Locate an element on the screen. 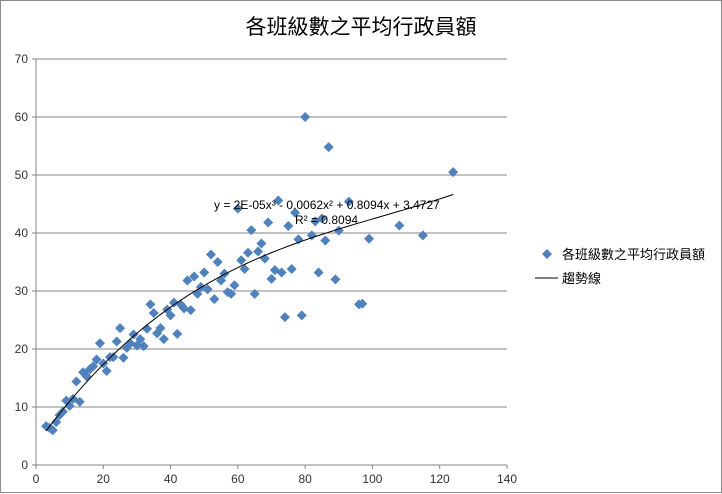 The width and height of the screenshot is (722, 494). y-tick-labels: 0 10 20 30 40 50 60 70 is located at coordinates (22, 262).